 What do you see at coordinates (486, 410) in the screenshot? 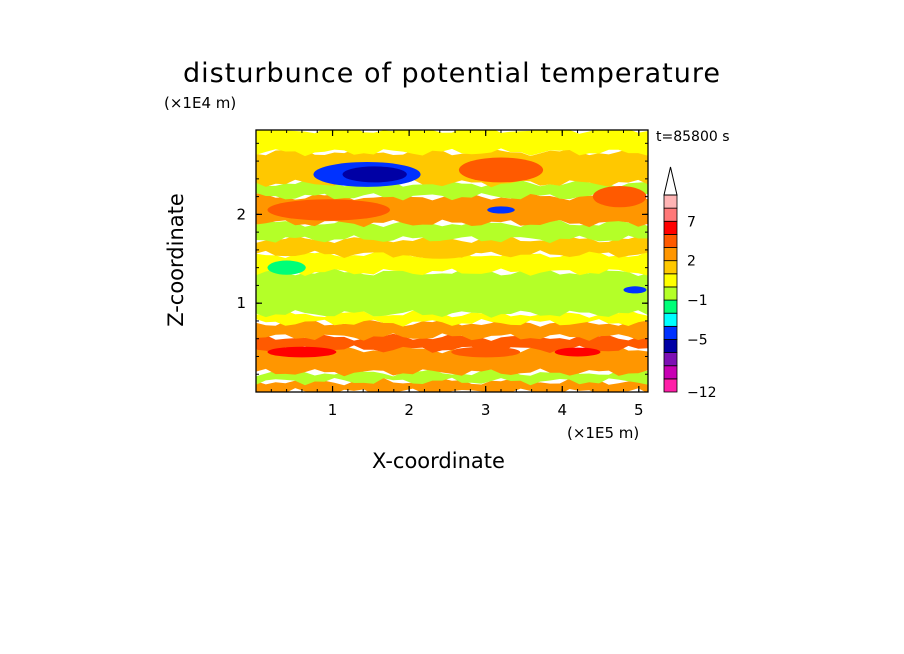
I see `x-tick-label: 3` at bounding box center [486, 410].